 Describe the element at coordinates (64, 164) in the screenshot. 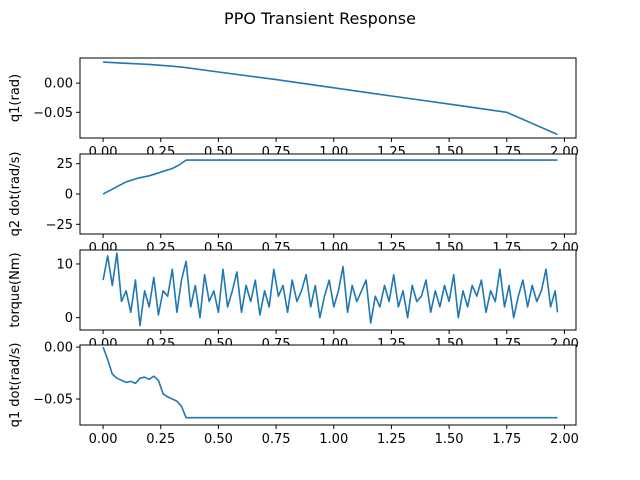

I see `y-tick-label: 25` at that location.